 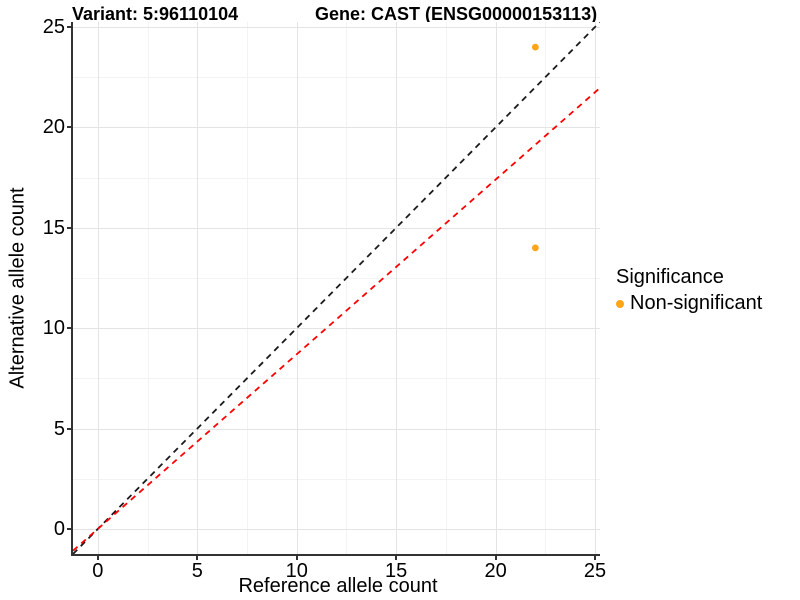 I want to click on legend-point-swatch, so click(x=620, y=303).